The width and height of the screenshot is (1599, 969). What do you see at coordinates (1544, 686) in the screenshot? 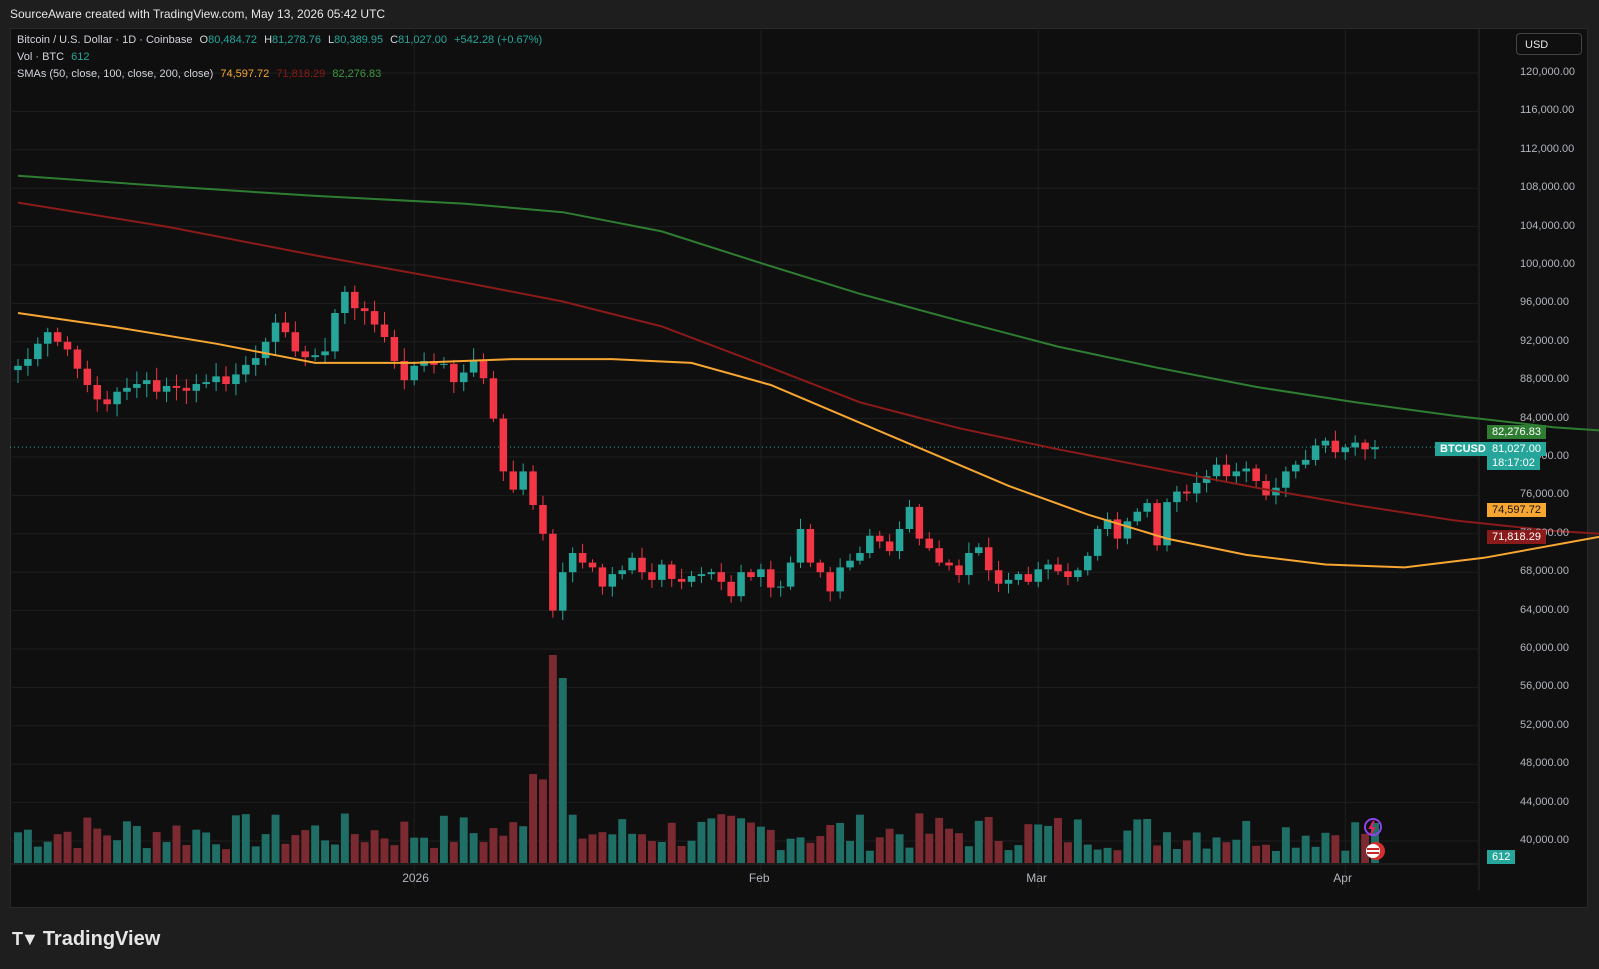
I see `price-tick-label: 56,000.00` at bounding box center [1544, 686].